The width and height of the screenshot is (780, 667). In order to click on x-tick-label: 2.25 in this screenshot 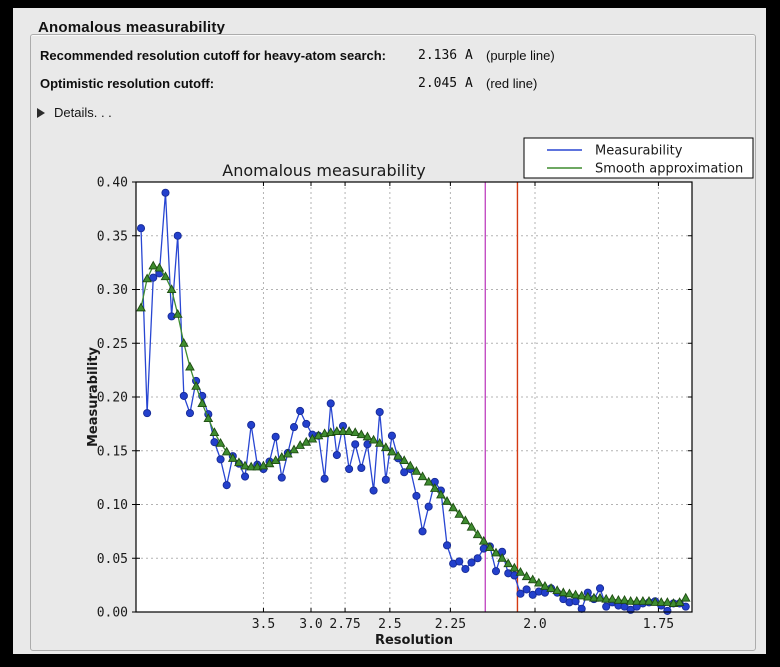, I will do `click(450, 624)`.